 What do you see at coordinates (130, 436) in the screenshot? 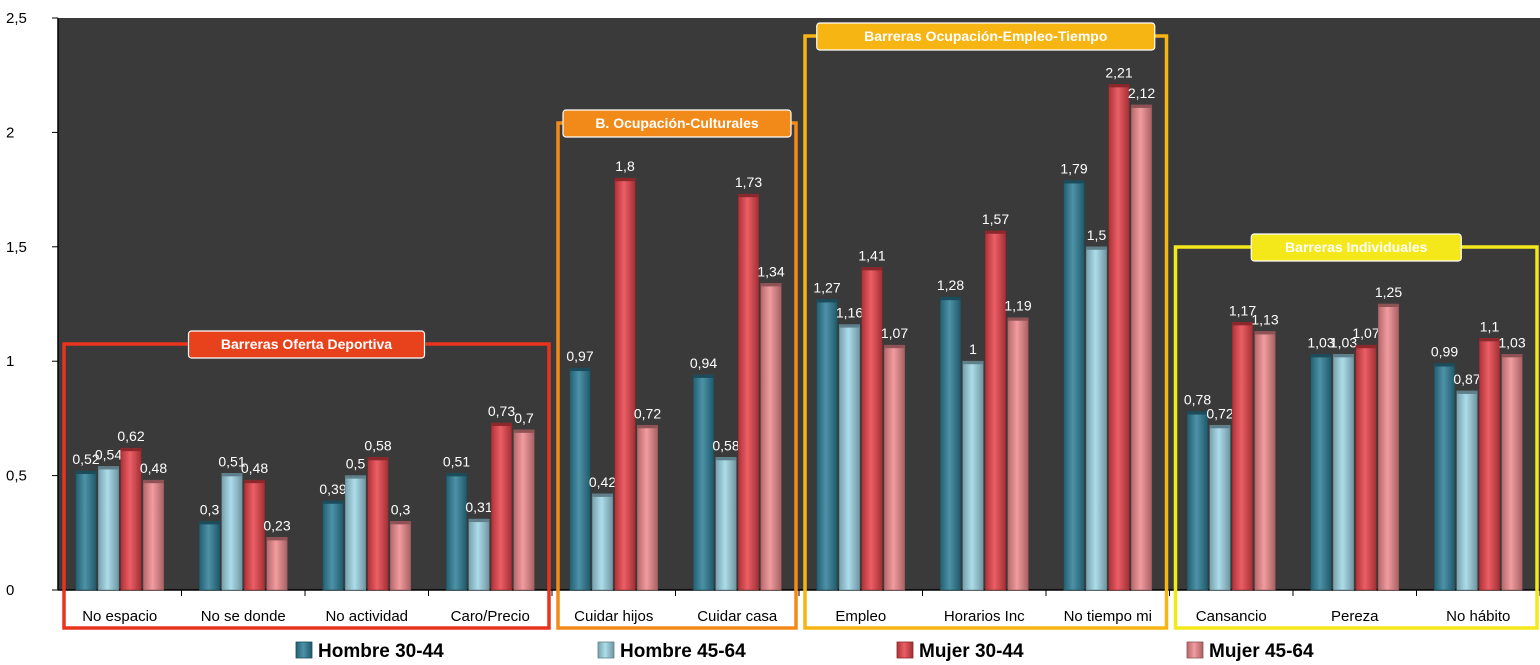
I see `data-label: 0,62` at bounding box center [130, 436].